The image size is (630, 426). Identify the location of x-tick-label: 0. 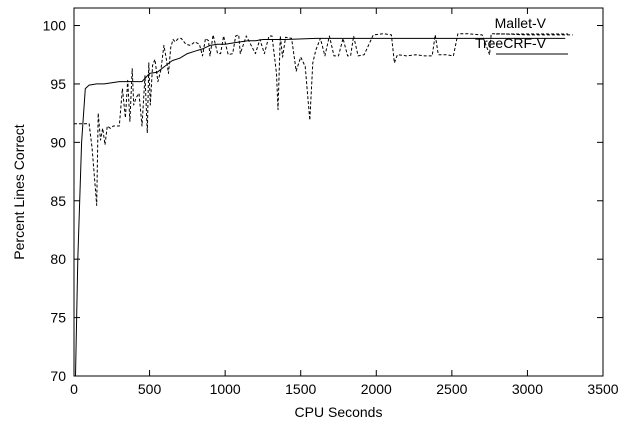
(74, 389).